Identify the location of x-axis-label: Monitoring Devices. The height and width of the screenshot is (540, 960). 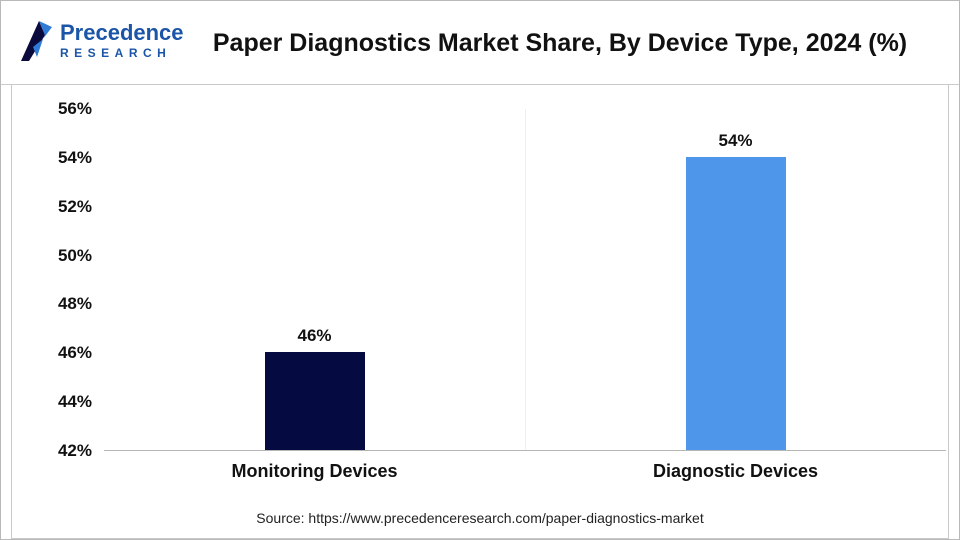
(314, 471).